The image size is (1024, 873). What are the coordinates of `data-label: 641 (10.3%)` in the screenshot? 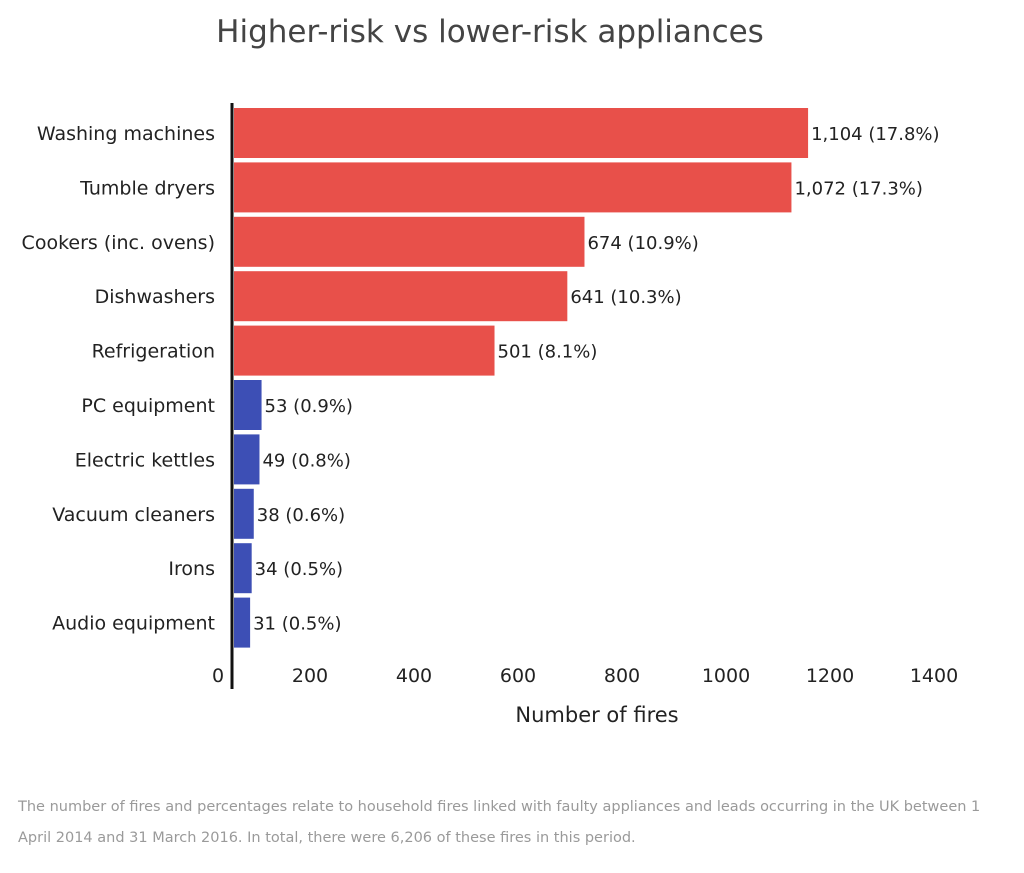 It's located at (625, 297).